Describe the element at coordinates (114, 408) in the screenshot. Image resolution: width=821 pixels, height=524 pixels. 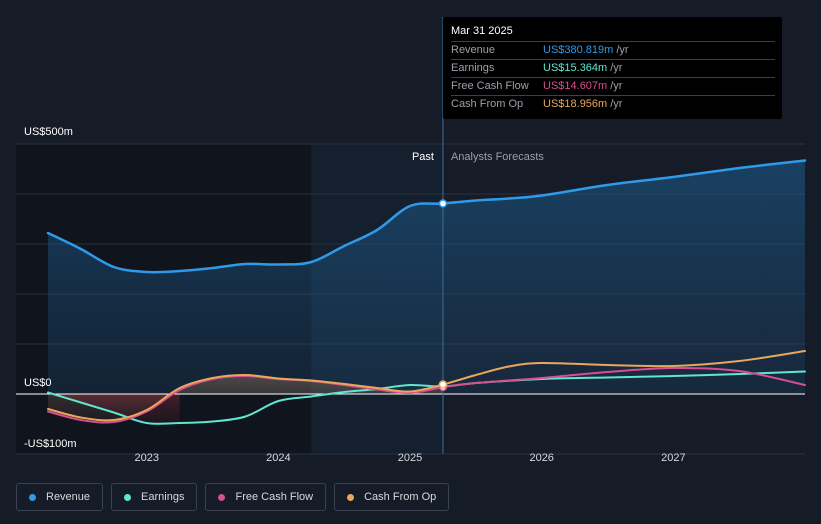
I see `earnings-negative-area` at that location.